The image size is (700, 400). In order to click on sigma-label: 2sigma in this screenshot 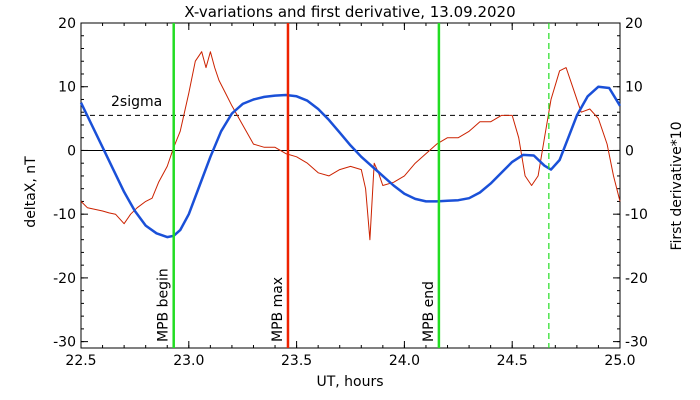, I will do `click(136, 102)`.